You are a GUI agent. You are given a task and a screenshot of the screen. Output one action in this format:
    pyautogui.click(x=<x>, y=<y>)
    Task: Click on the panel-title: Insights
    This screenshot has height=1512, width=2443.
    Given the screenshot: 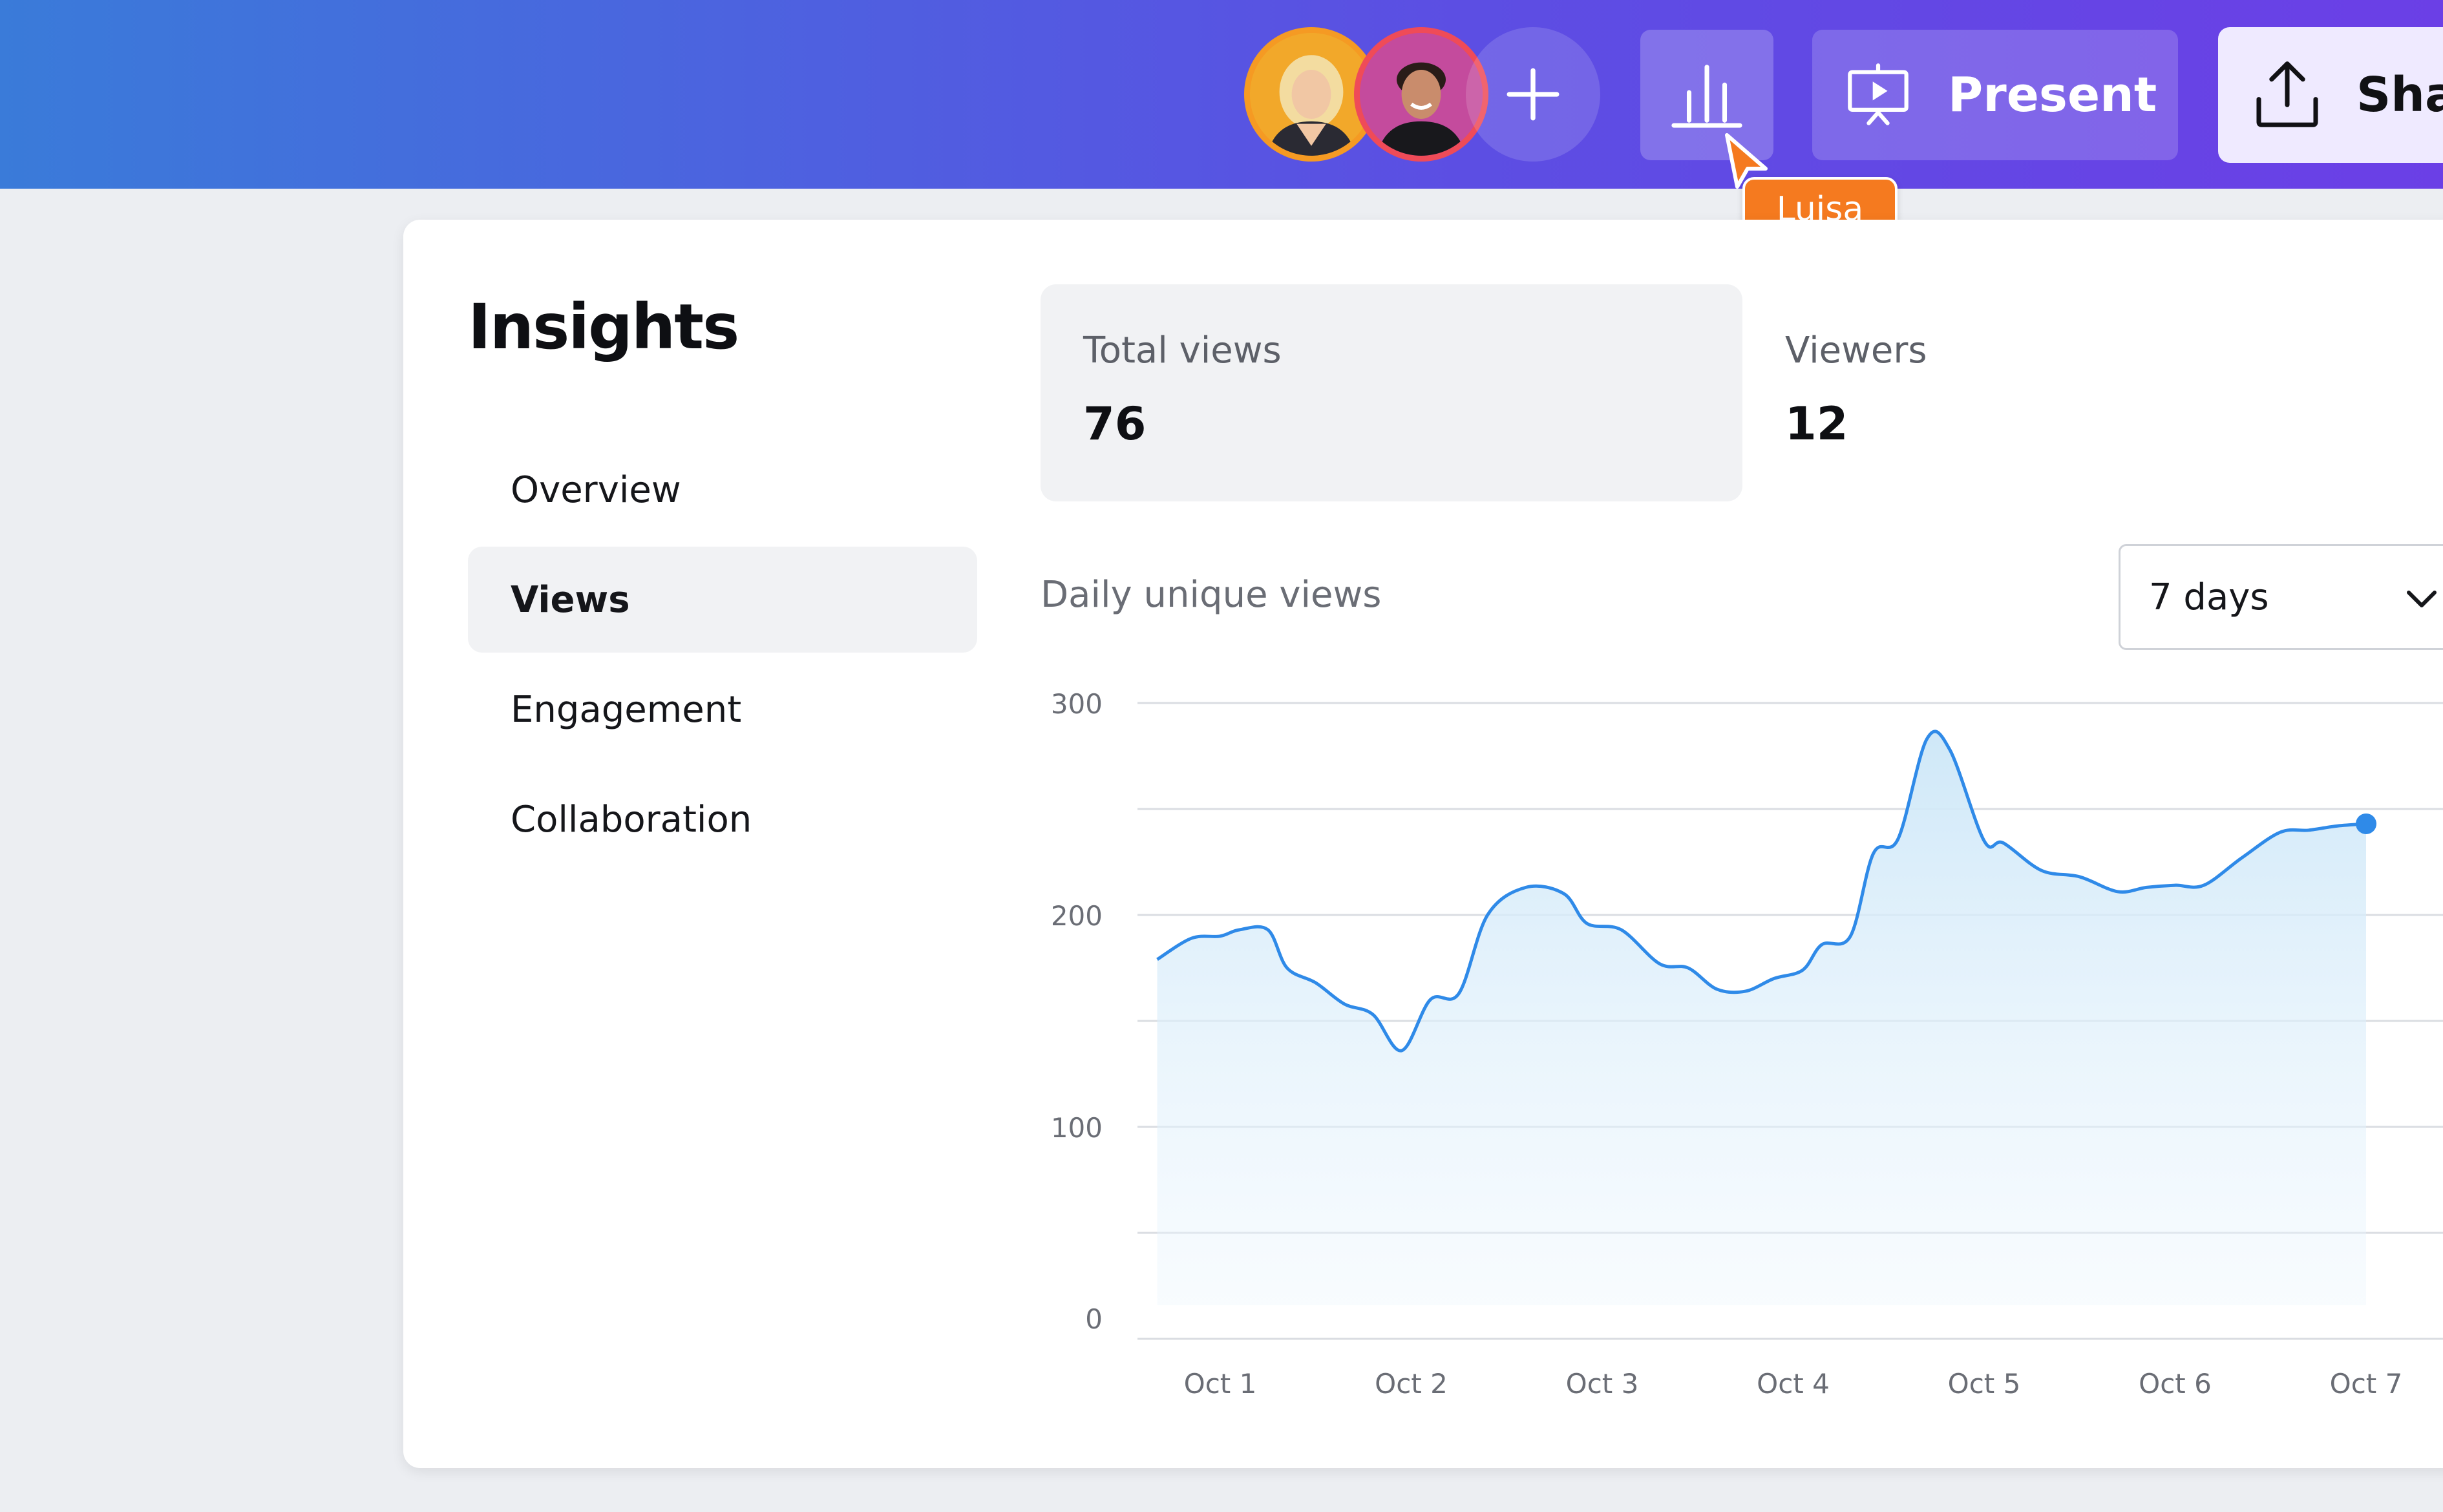 What is the action you would take?
    pyautogui.click(x=603, y=327)
    